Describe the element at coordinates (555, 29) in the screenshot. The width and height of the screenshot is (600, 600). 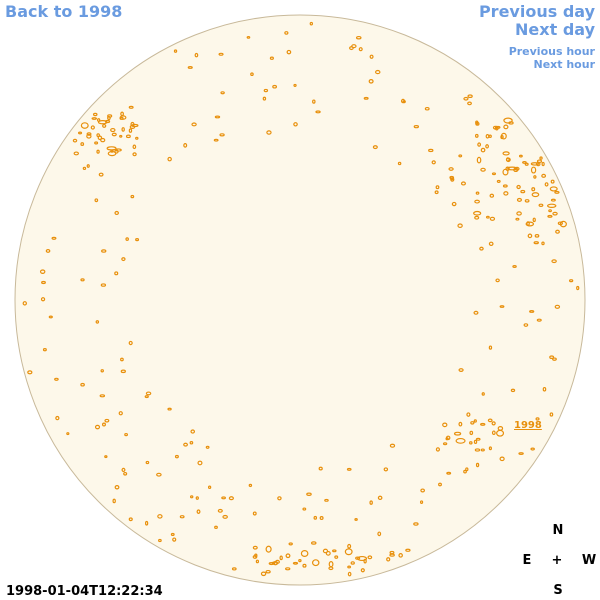
I see `next-day-link: Next day` at that location.